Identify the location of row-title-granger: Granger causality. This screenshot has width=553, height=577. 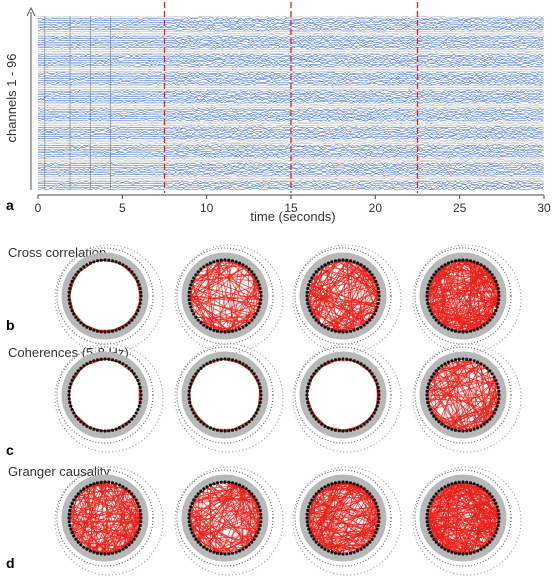
(59, 471).